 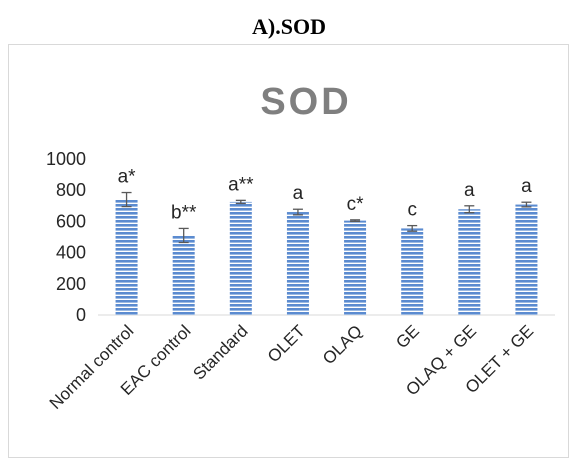 What do you see at coordinates (92, 367) in the screenshot?
I see `x-category-label: Normal control` at bounding box center [92, 367].